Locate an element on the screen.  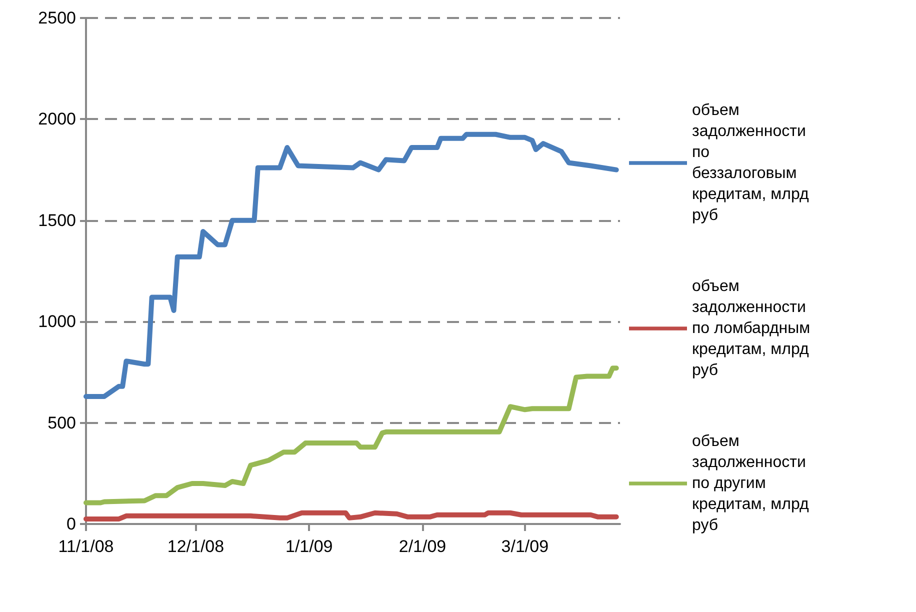
y-tick-label: 0 is located at coordinates (71, 524).